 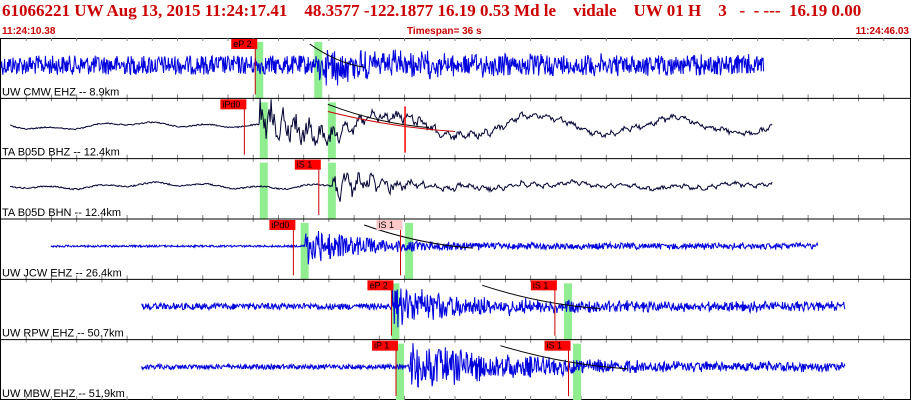 I want to click on channel-label: TA B05D BHN -- 12.4km, so click(x=61, y=213).